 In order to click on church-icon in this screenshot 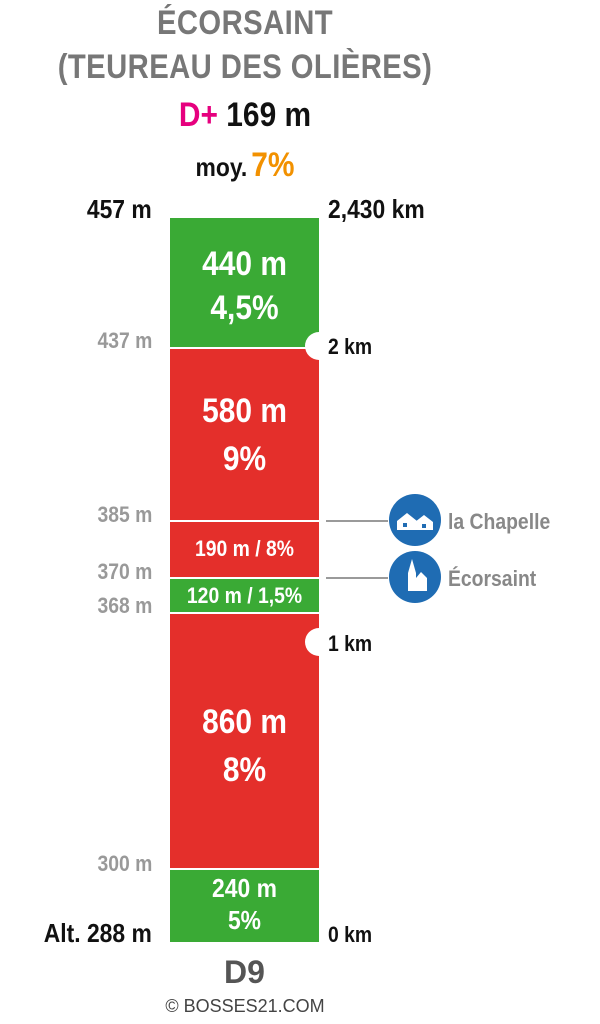, I will do `click(415, 577)`.